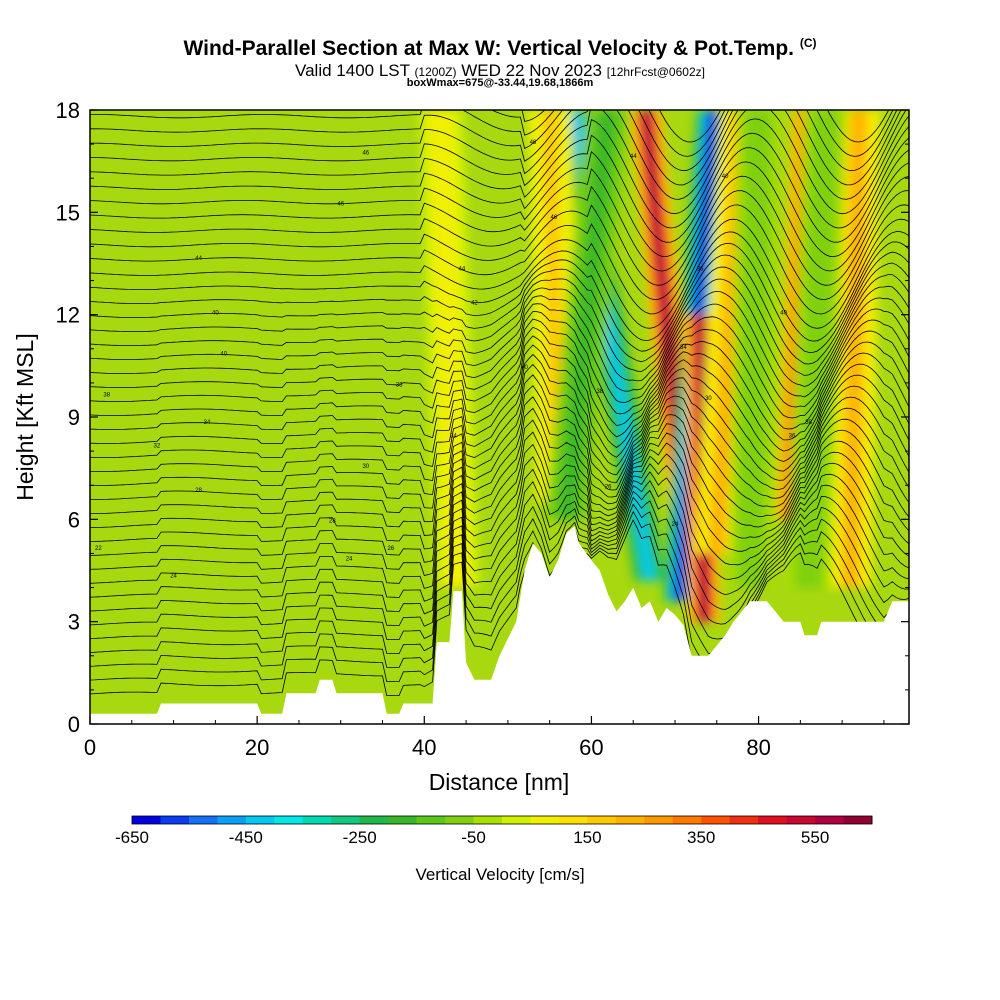  Describe the element at coordinates (74, 519) in the screenshot. I see `y-tick-label: 6` at that location.